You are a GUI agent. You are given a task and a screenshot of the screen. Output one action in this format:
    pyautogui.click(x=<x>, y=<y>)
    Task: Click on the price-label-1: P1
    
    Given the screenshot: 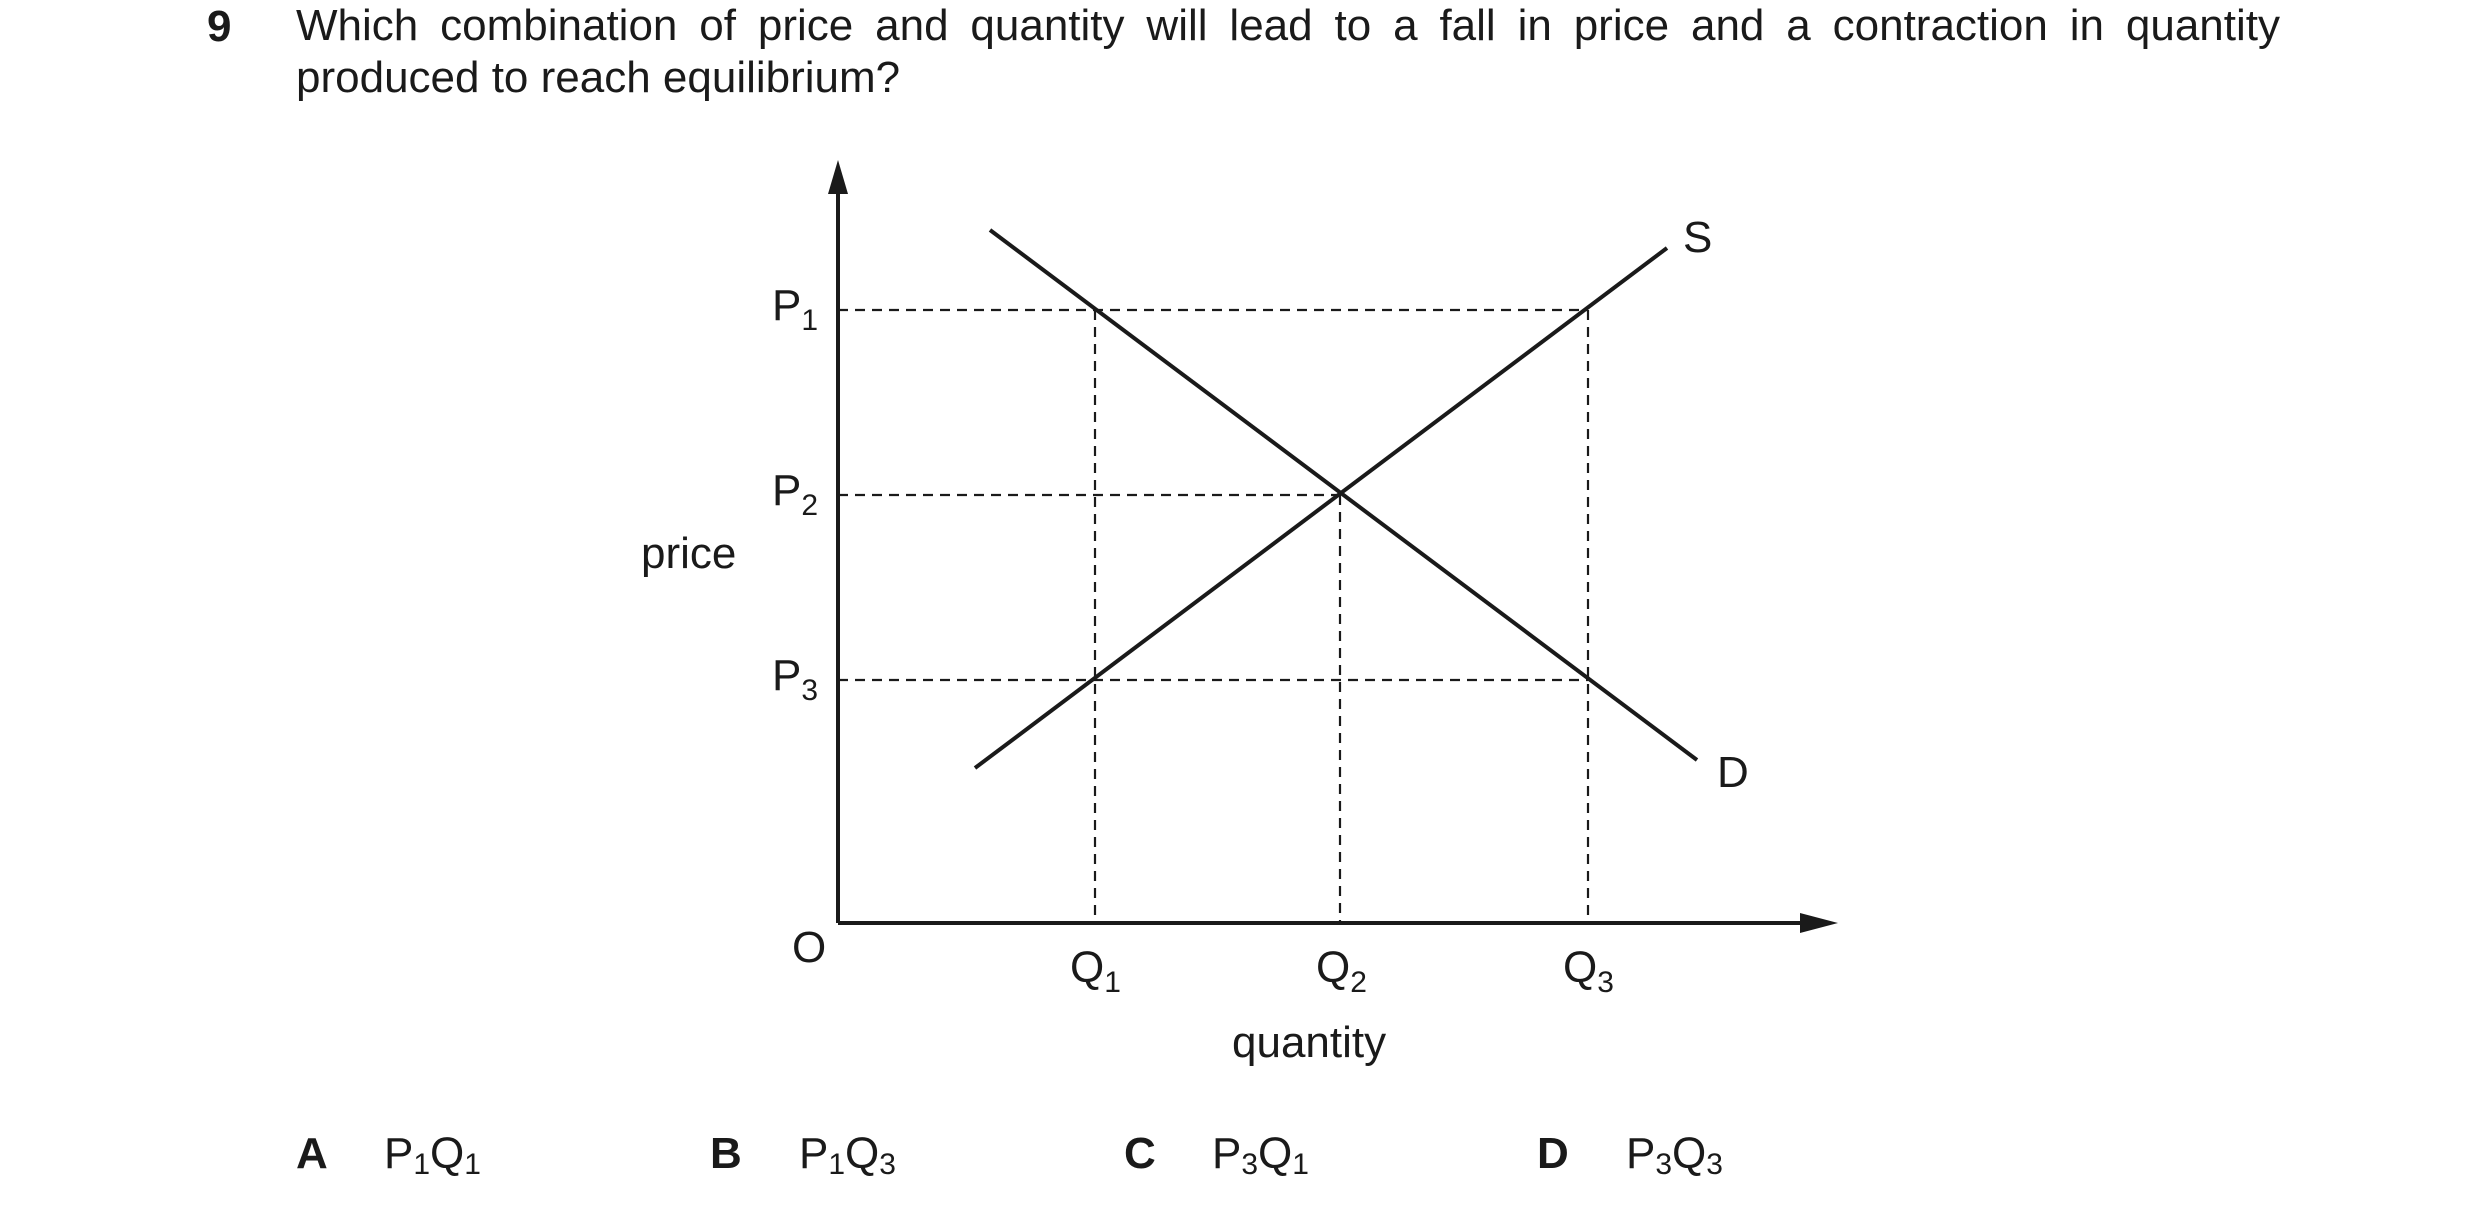 What is the action you would take?
    pyautogui.click(x=795, y=309)
    